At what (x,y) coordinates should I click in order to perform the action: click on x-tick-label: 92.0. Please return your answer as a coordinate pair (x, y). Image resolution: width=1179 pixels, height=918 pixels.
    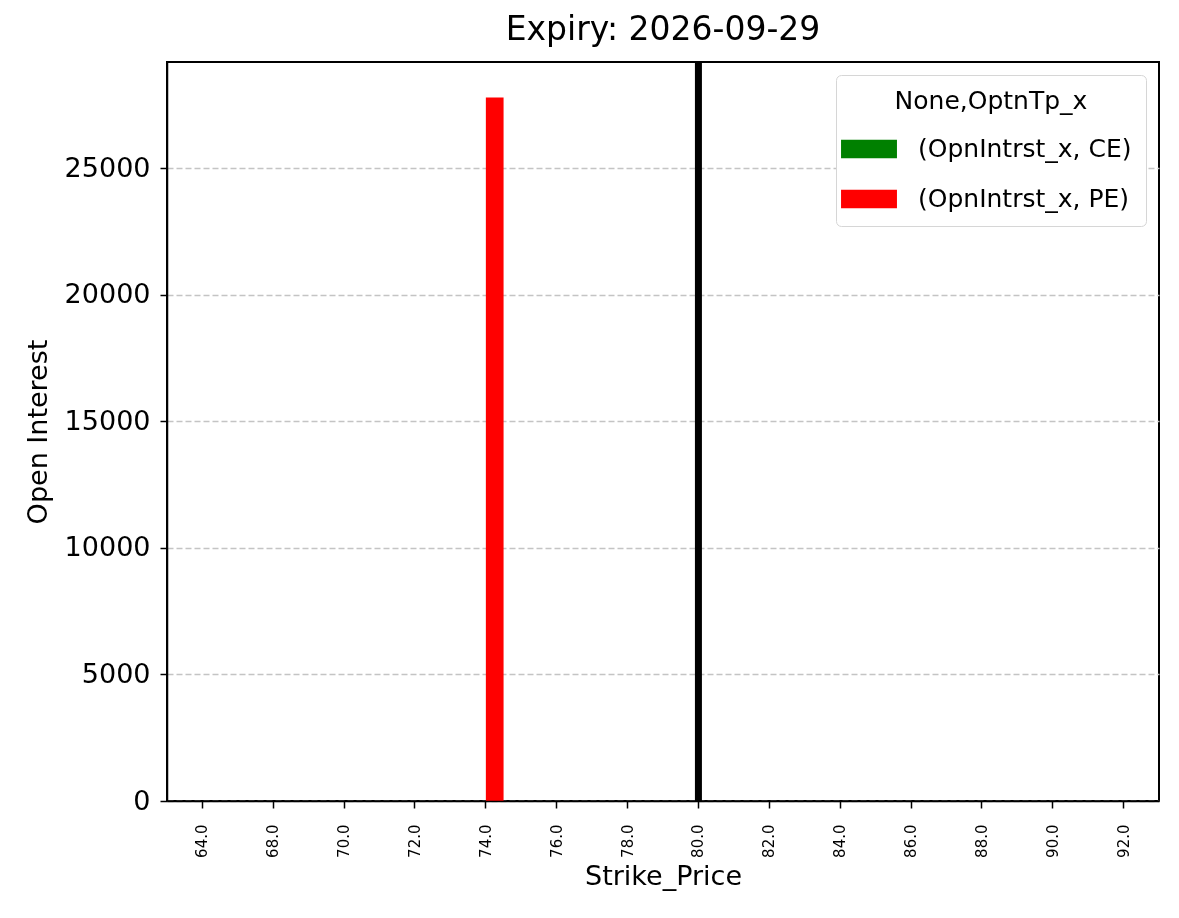
    Looking at the image, I should click on (1123, 841).